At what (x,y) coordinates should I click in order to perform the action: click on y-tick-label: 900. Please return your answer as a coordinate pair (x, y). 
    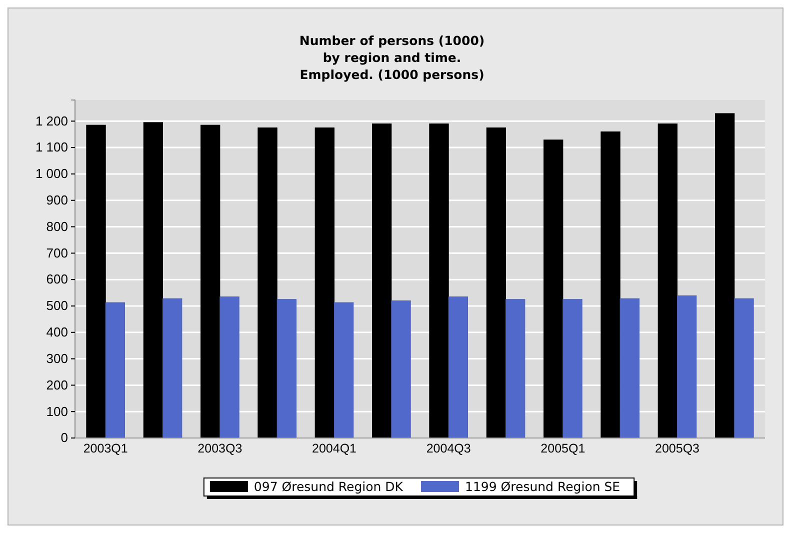
    Looking at the image, I should click on (57, 200).